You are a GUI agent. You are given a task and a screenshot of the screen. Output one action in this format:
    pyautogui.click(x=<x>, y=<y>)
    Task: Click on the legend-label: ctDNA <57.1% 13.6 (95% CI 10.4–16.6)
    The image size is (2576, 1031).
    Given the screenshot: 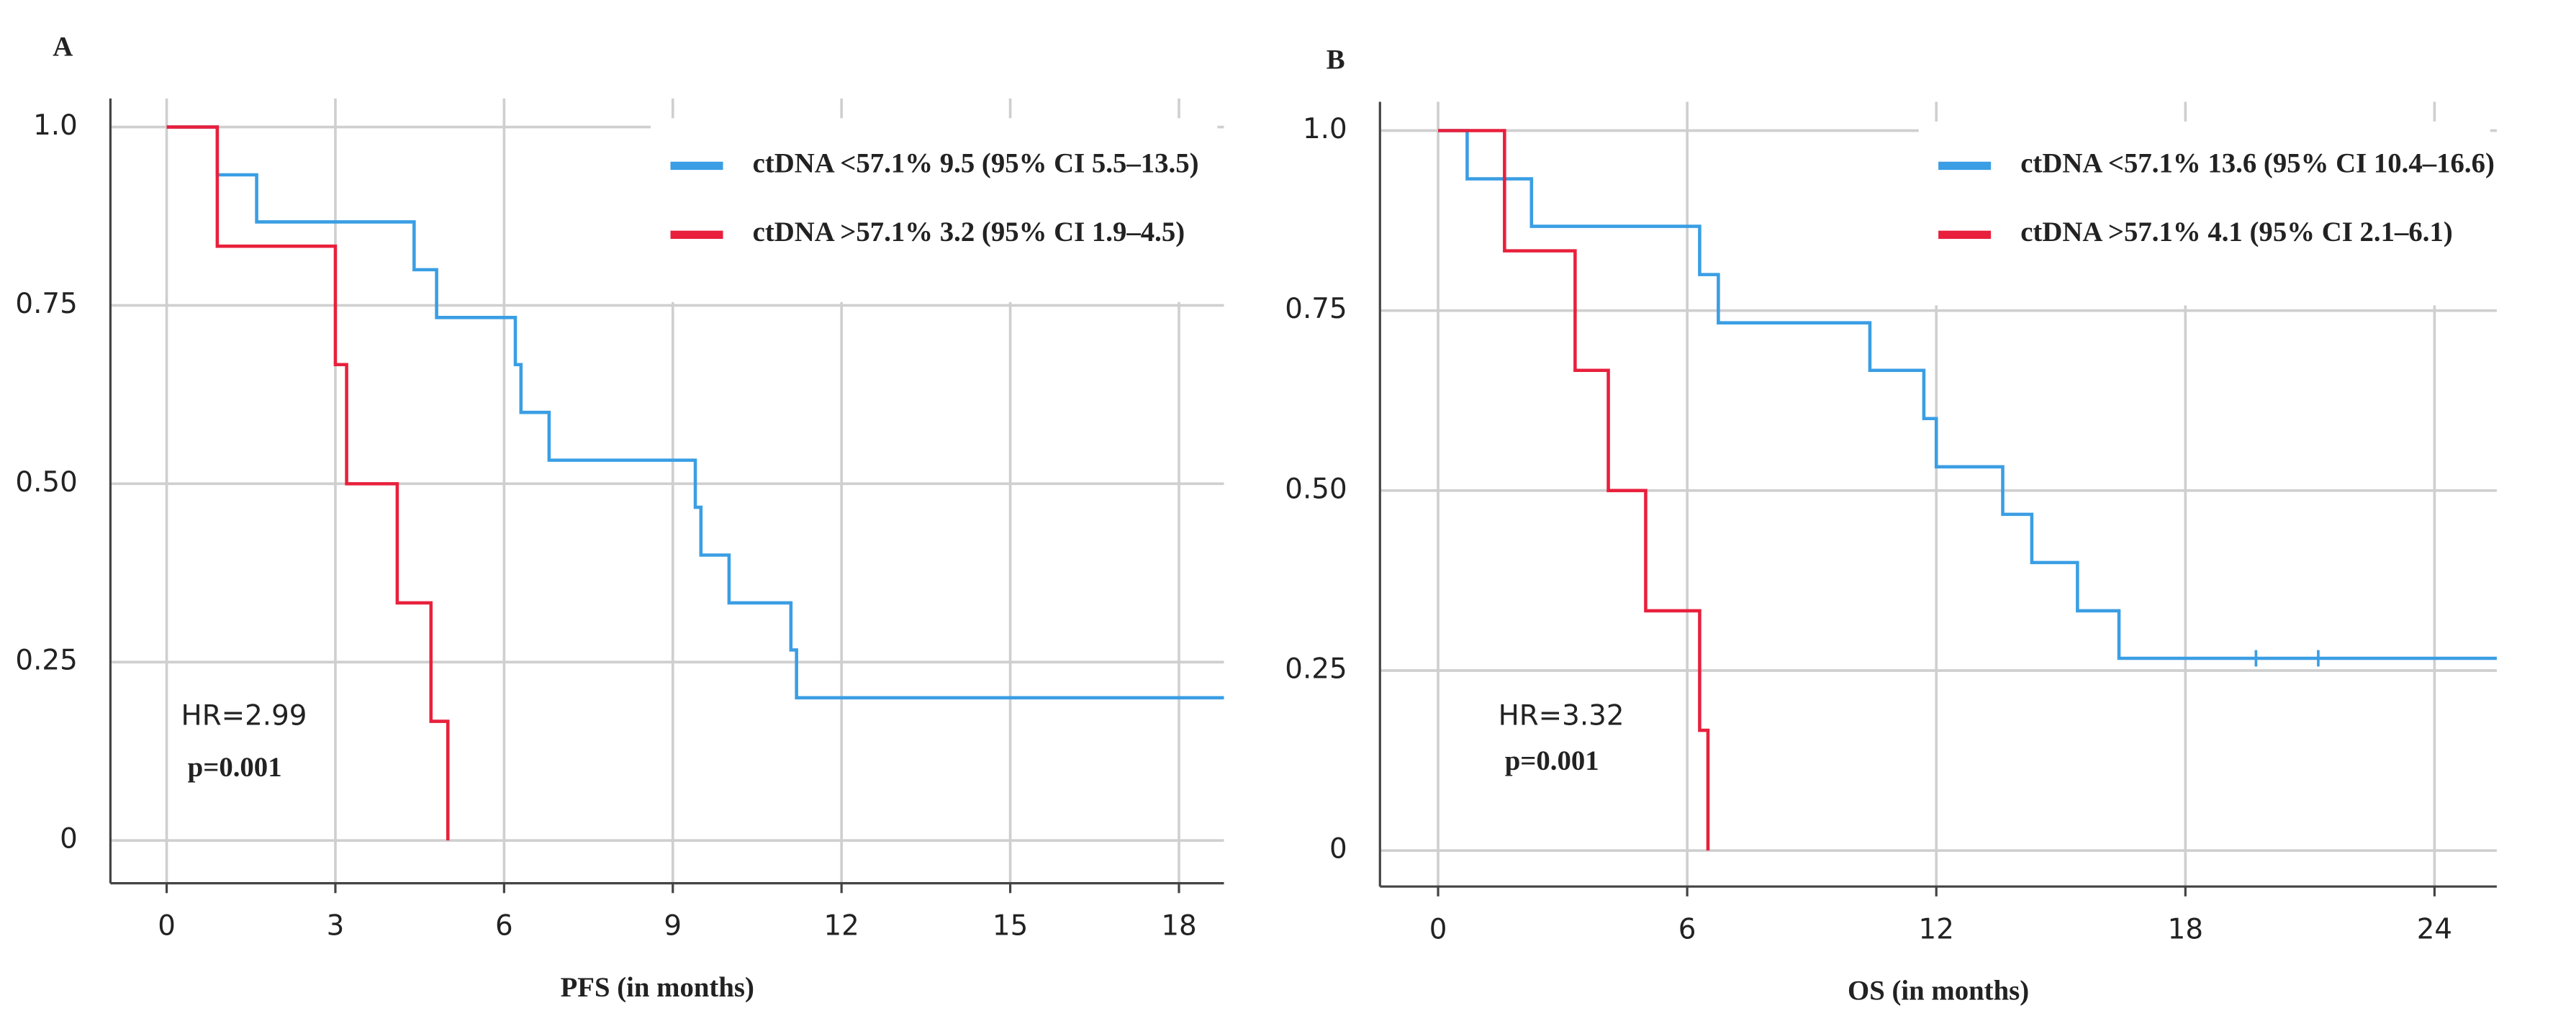 What is the action you would take?
    pyautogui.click(x=2257, y=162)
    